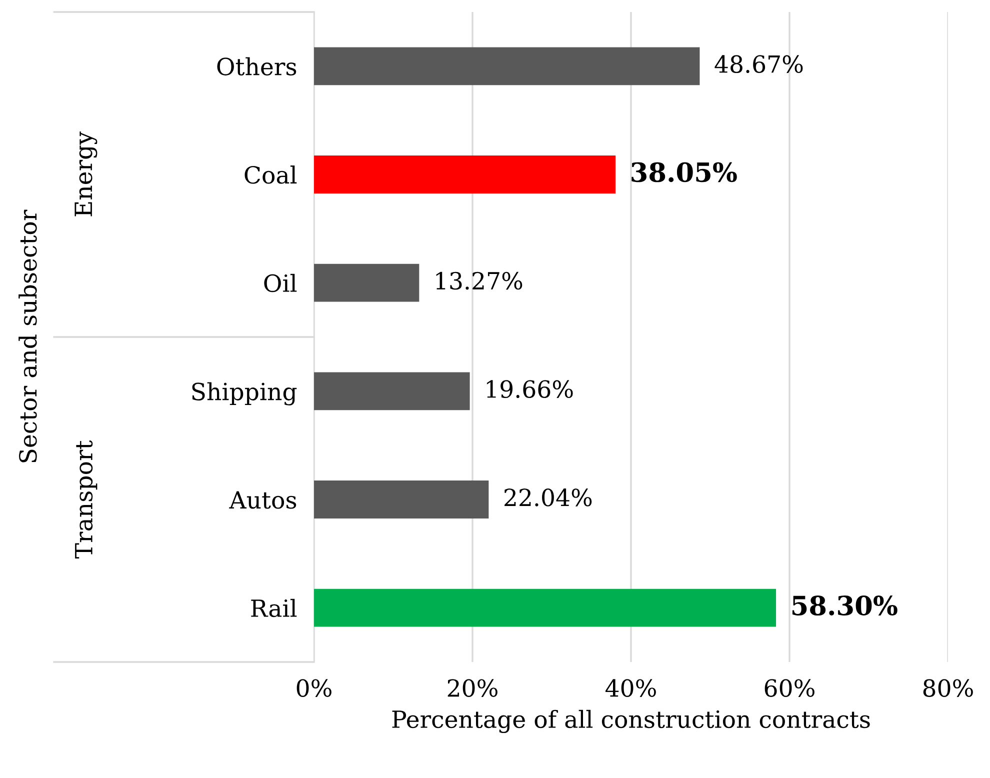  What do you see at coordinates (314, 688) in the screenshot?
I see `x-tick-label: 0%` at bounding box center [314, 688].